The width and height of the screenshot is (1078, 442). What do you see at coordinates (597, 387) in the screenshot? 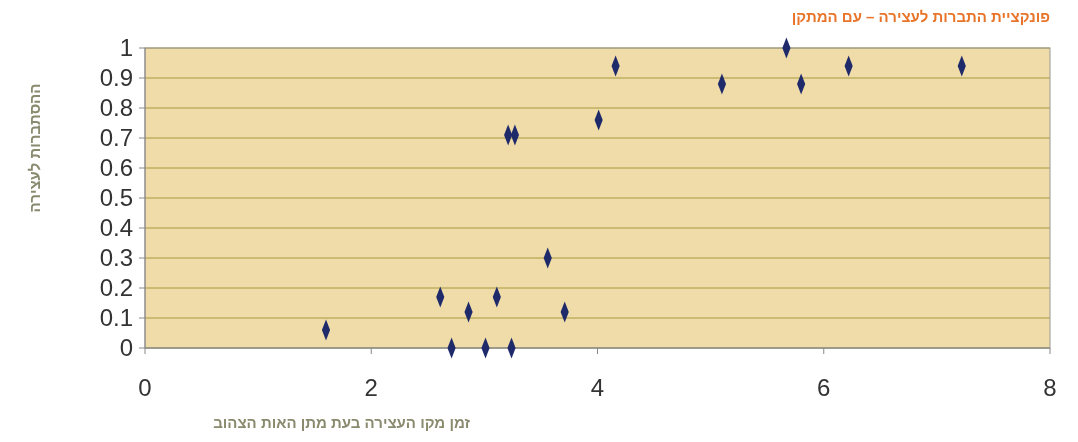
I see `x-tick-label: 4` at bounding box center [597, 387].